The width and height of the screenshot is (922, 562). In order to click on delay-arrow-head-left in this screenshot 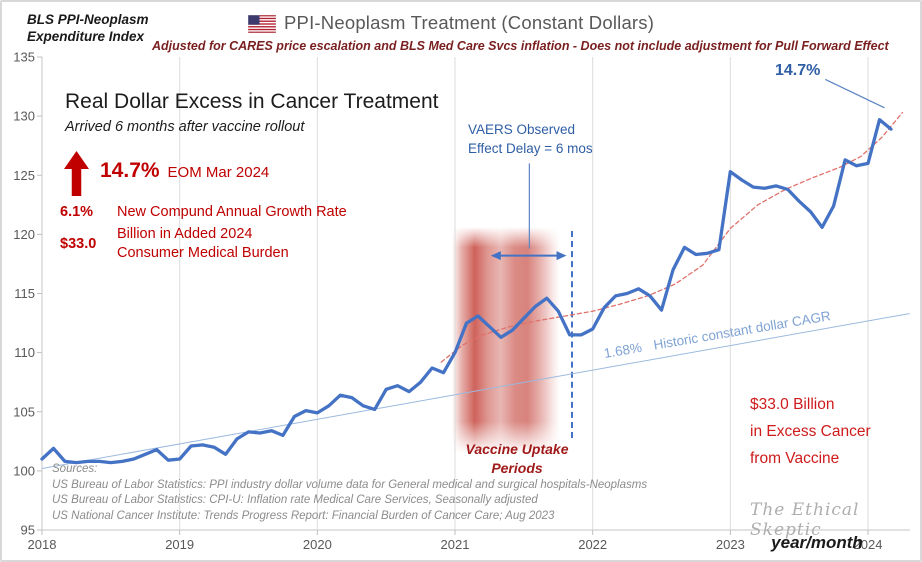, I will do `click(495, 256)`.